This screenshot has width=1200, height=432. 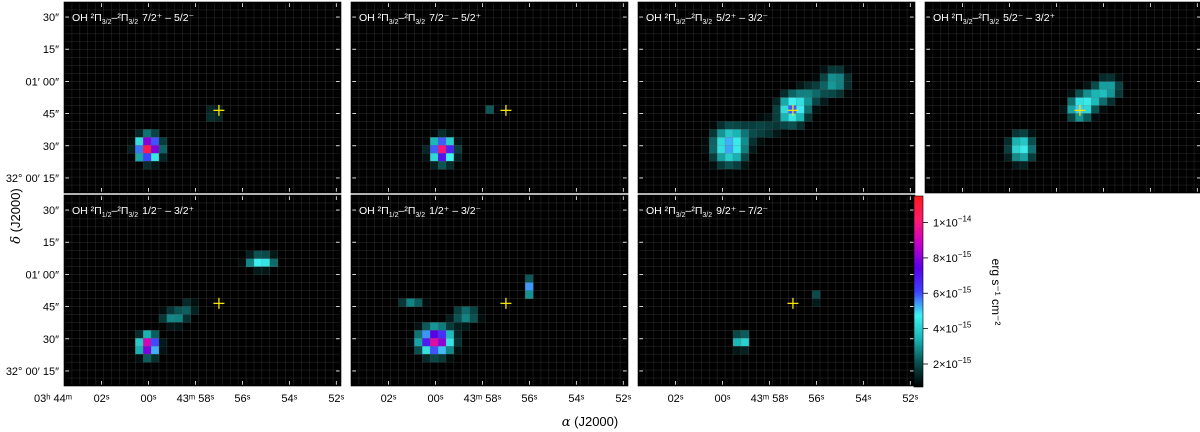 What do you see at coordinates (681, 22) in the screenshot?
I see `panel-title-omega-upper: 3/2` at bounding box center [681, 22].